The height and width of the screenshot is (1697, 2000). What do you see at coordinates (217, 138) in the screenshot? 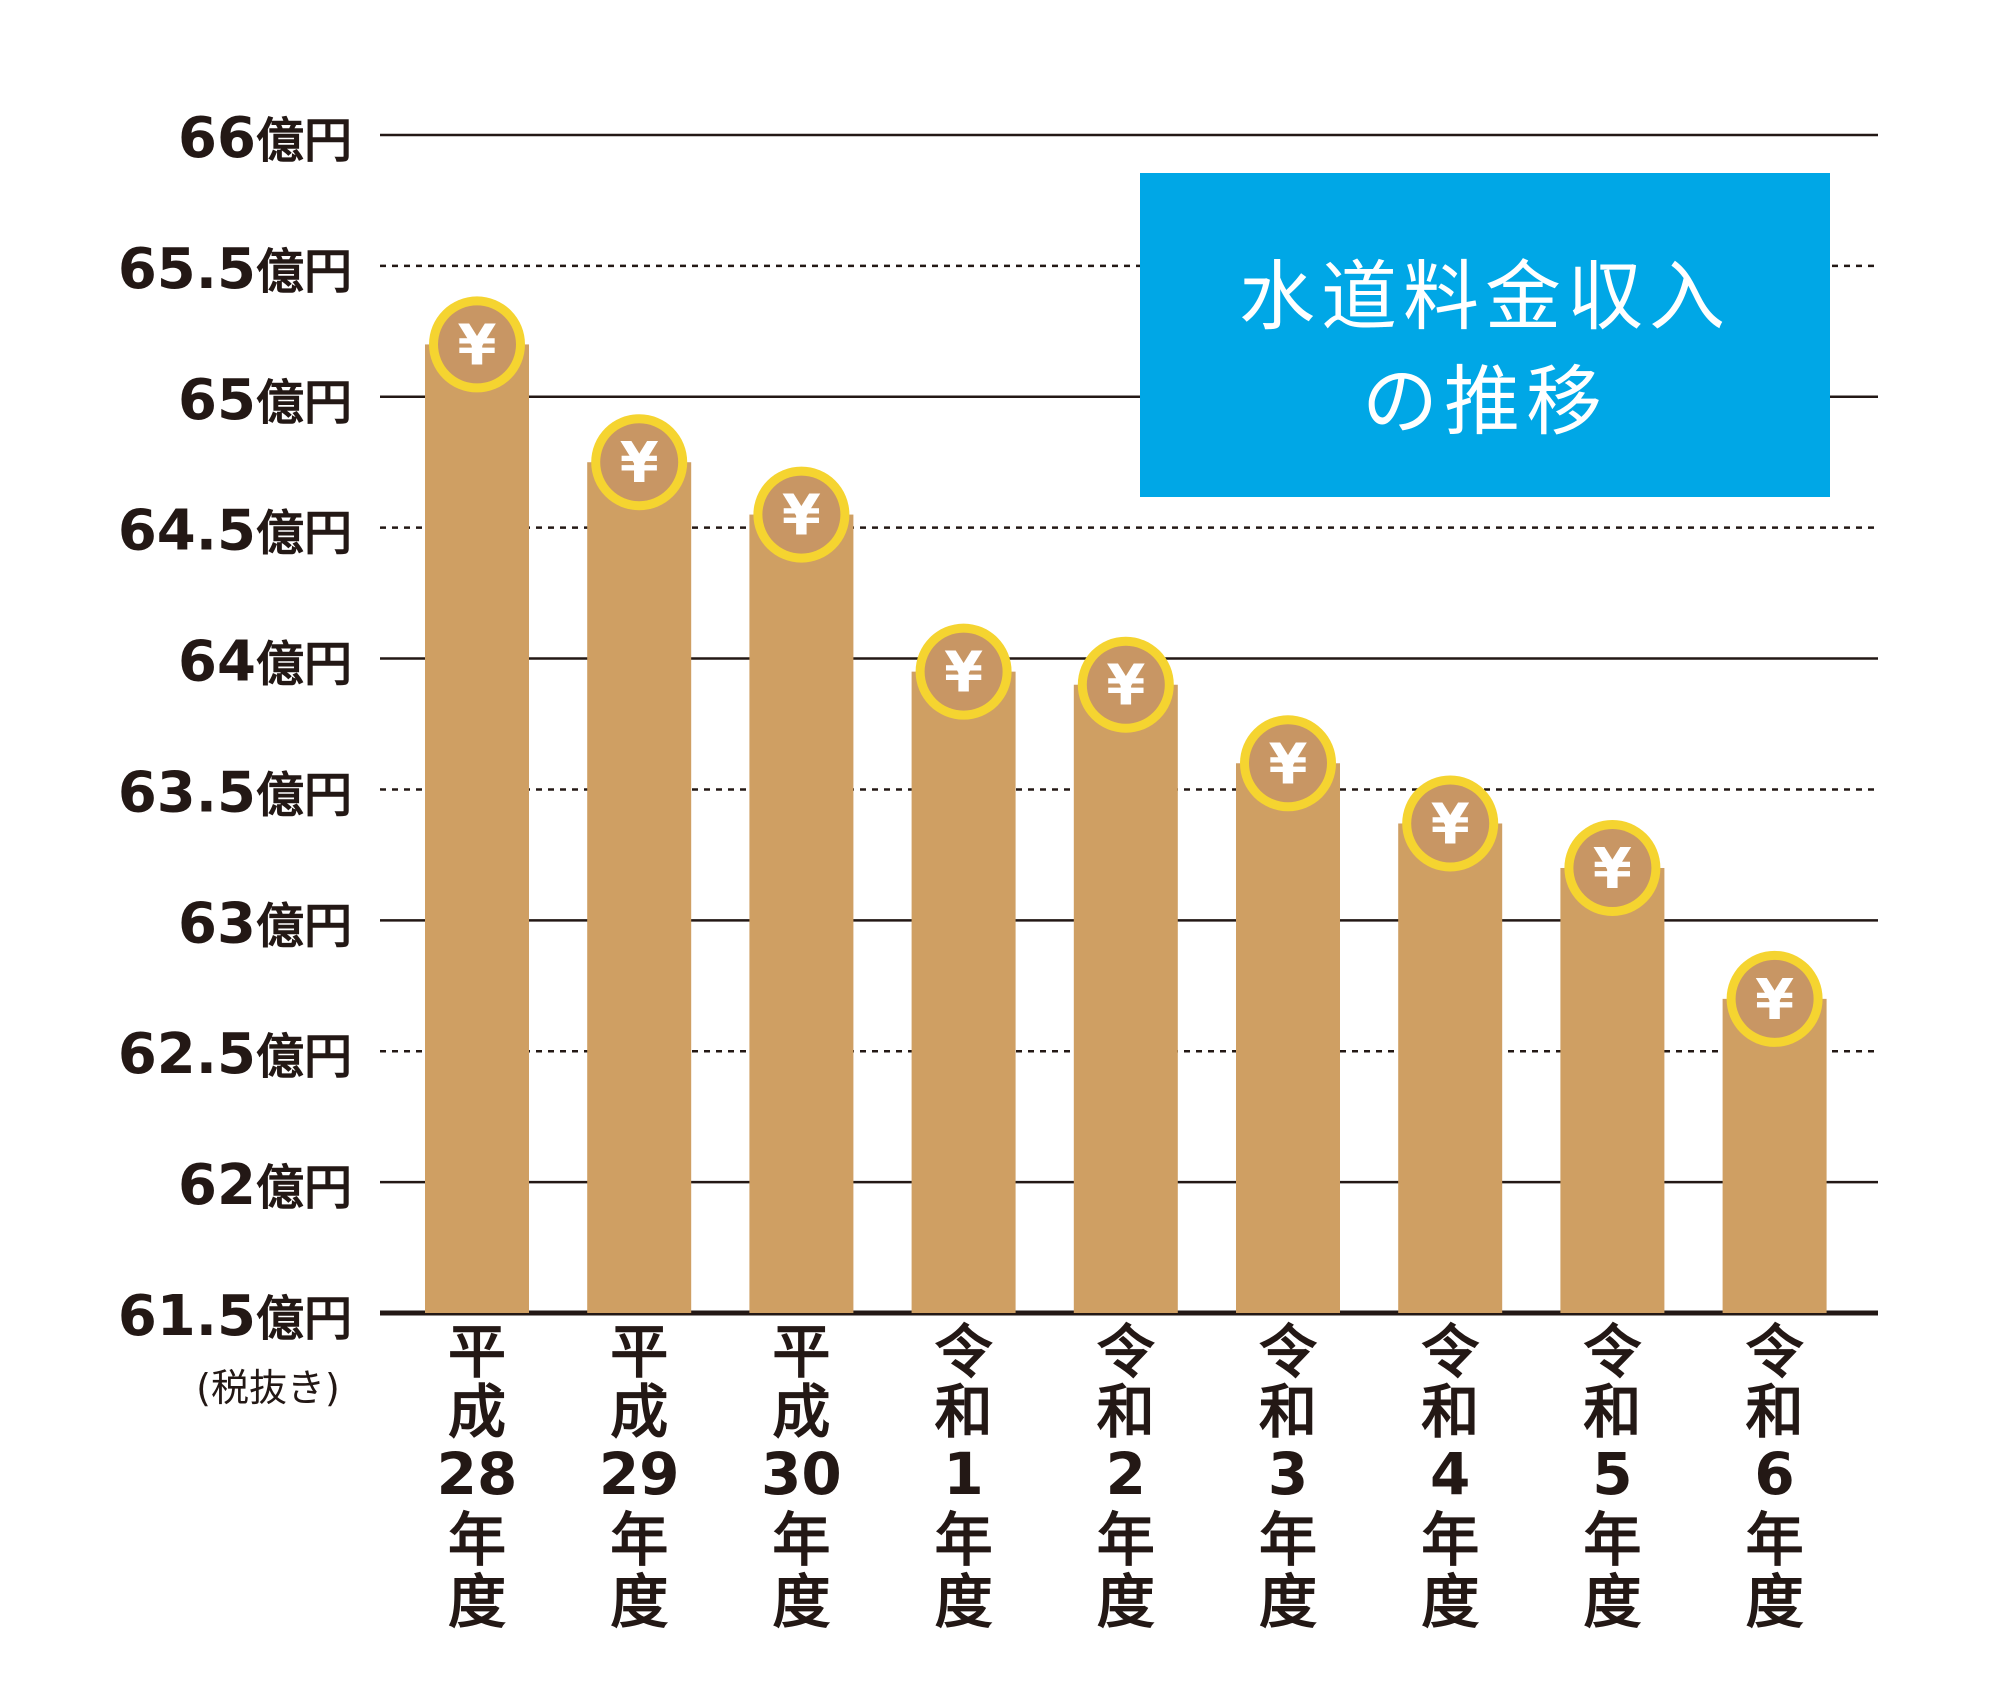
I see `y-tick-value: 66` at bounding box center [217, 138].